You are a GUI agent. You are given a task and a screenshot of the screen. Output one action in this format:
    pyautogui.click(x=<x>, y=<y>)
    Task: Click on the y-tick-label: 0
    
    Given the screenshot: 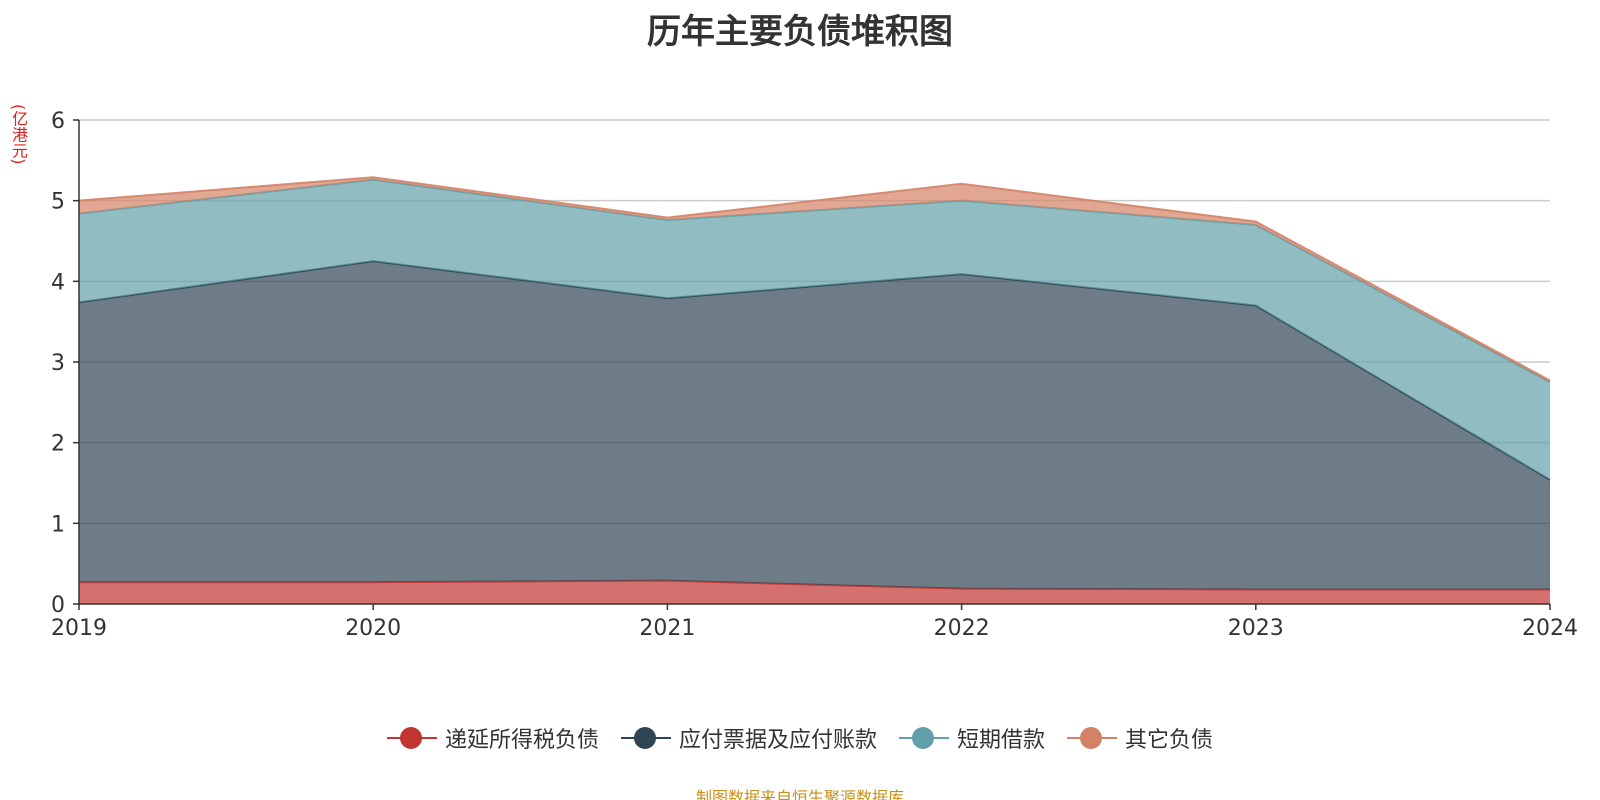 What is the action you would take?
    pyautogui.click(x=58, y=605)
    